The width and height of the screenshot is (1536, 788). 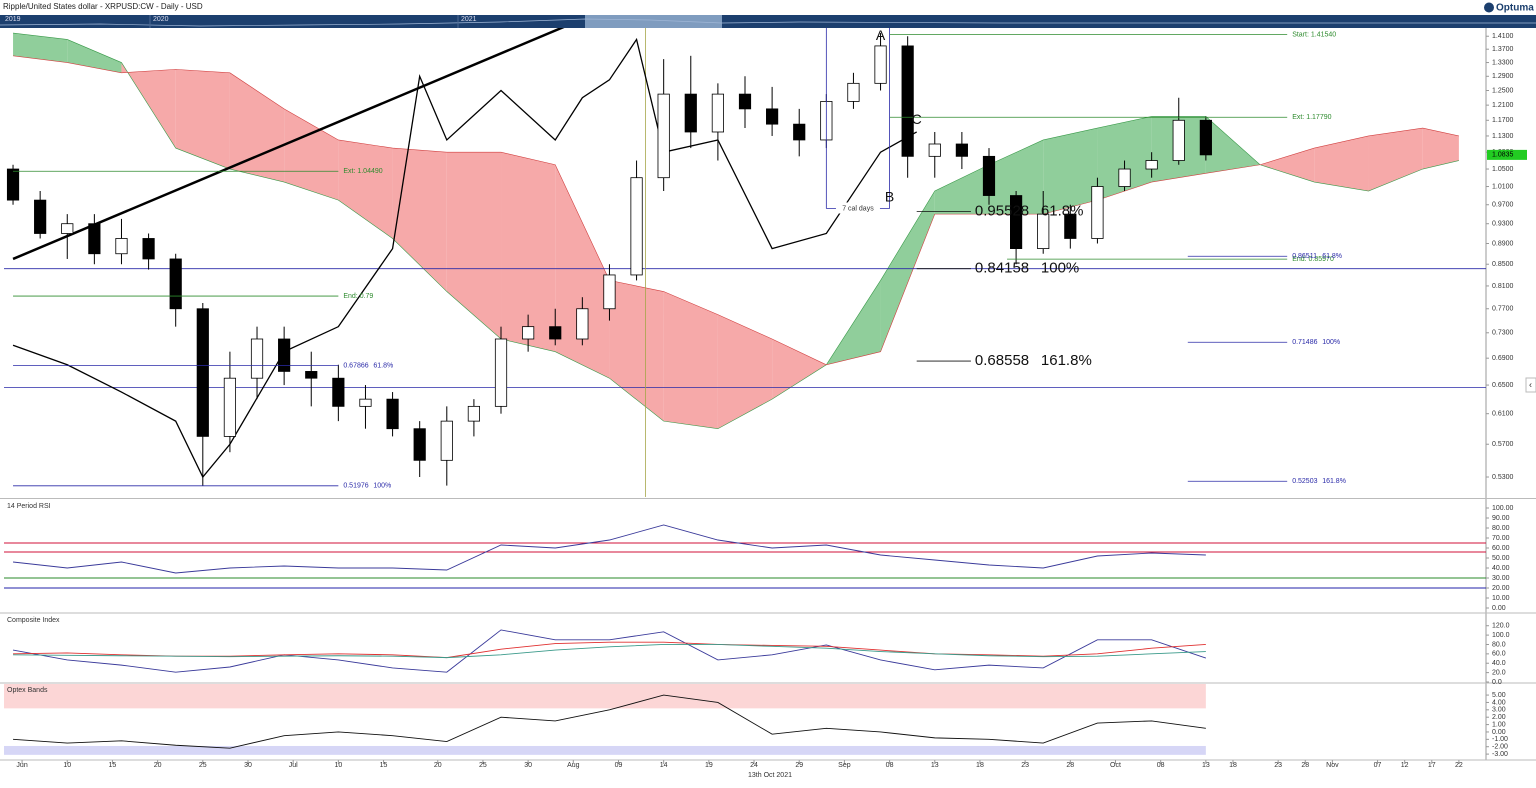 What do you see at coordinates (288, 144) in the screenshot?
I see `trendline` at bounding box center [288, 144].